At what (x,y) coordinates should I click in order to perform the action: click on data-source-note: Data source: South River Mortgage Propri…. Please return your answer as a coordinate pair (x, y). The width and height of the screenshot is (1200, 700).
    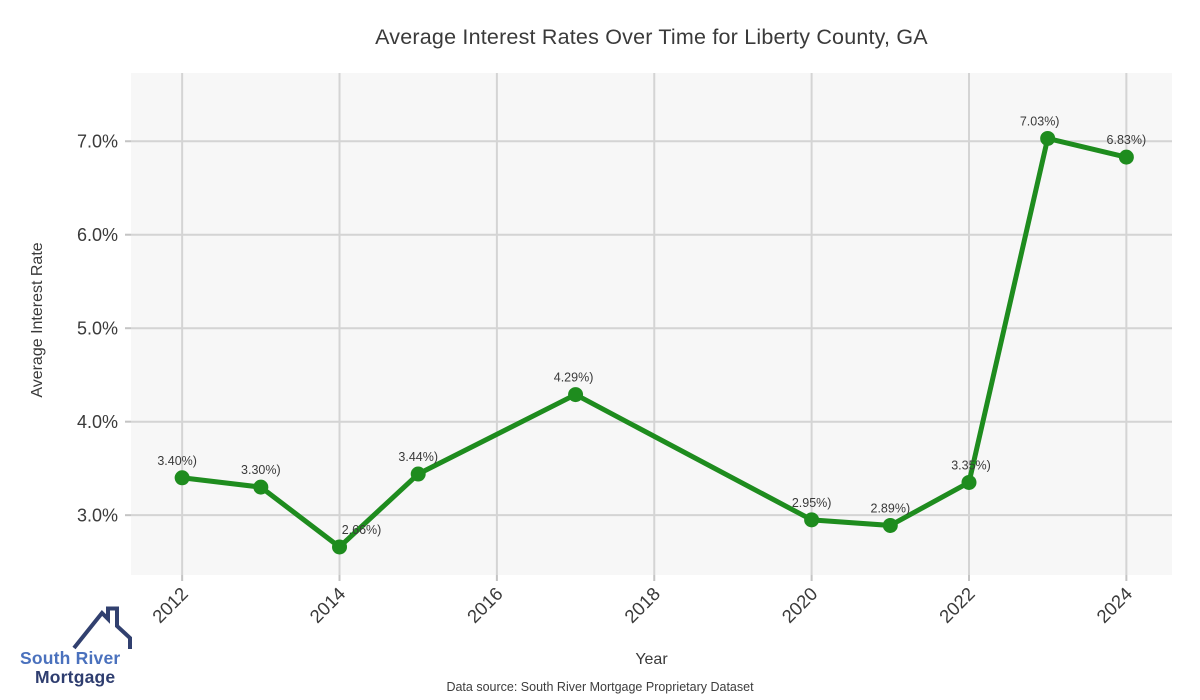
    Looking at the image, I should click on (600, 687).